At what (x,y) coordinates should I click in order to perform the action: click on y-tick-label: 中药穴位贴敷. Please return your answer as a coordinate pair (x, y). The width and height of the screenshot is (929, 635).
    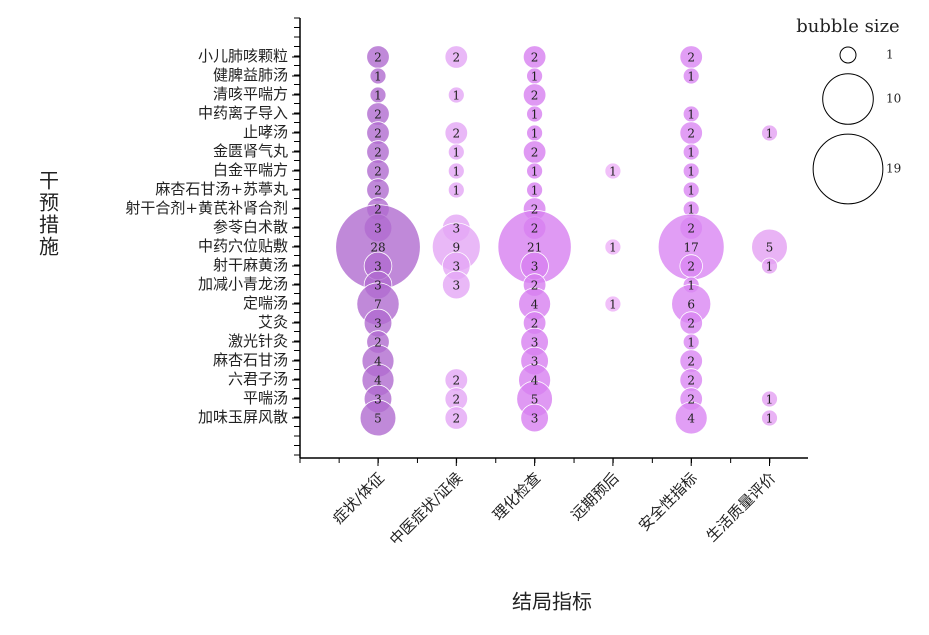
    Looking at the image, I should click on (243, 246).